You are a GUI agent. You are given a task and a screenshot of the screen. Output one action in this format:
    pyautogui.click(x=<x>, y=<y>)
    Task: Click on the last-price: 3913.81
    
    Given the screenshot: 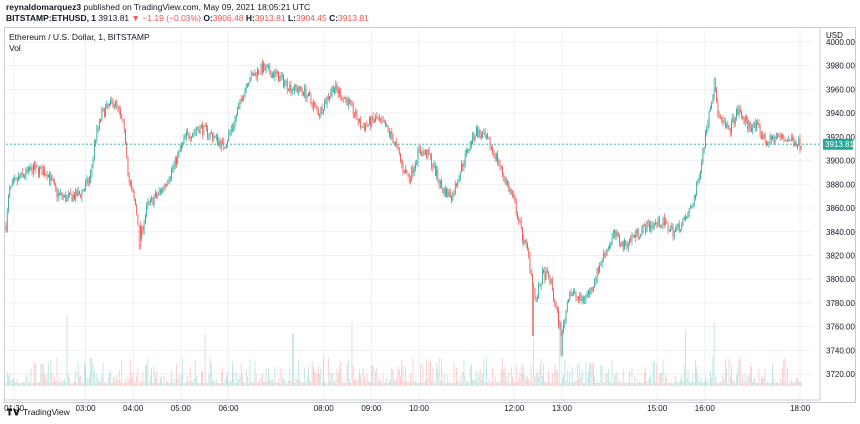 What is the action you would take?
    pyautogui.click(x=114, y=18)
    